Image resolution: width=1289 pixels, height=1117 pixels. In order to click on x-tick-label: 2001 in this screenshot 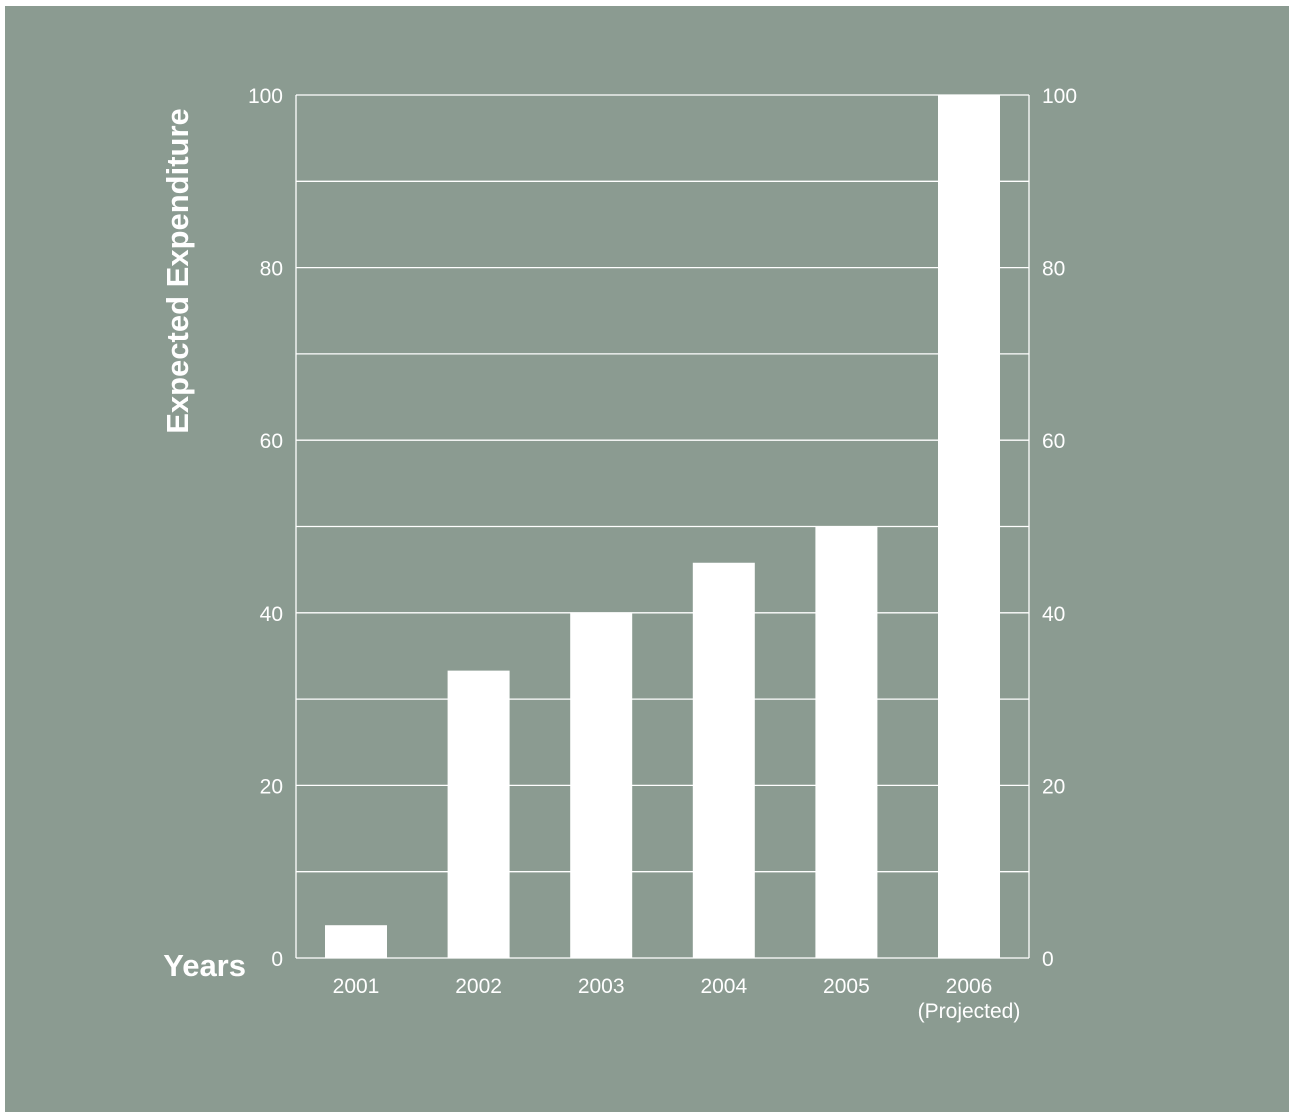, I will do `click(356, 986)`.